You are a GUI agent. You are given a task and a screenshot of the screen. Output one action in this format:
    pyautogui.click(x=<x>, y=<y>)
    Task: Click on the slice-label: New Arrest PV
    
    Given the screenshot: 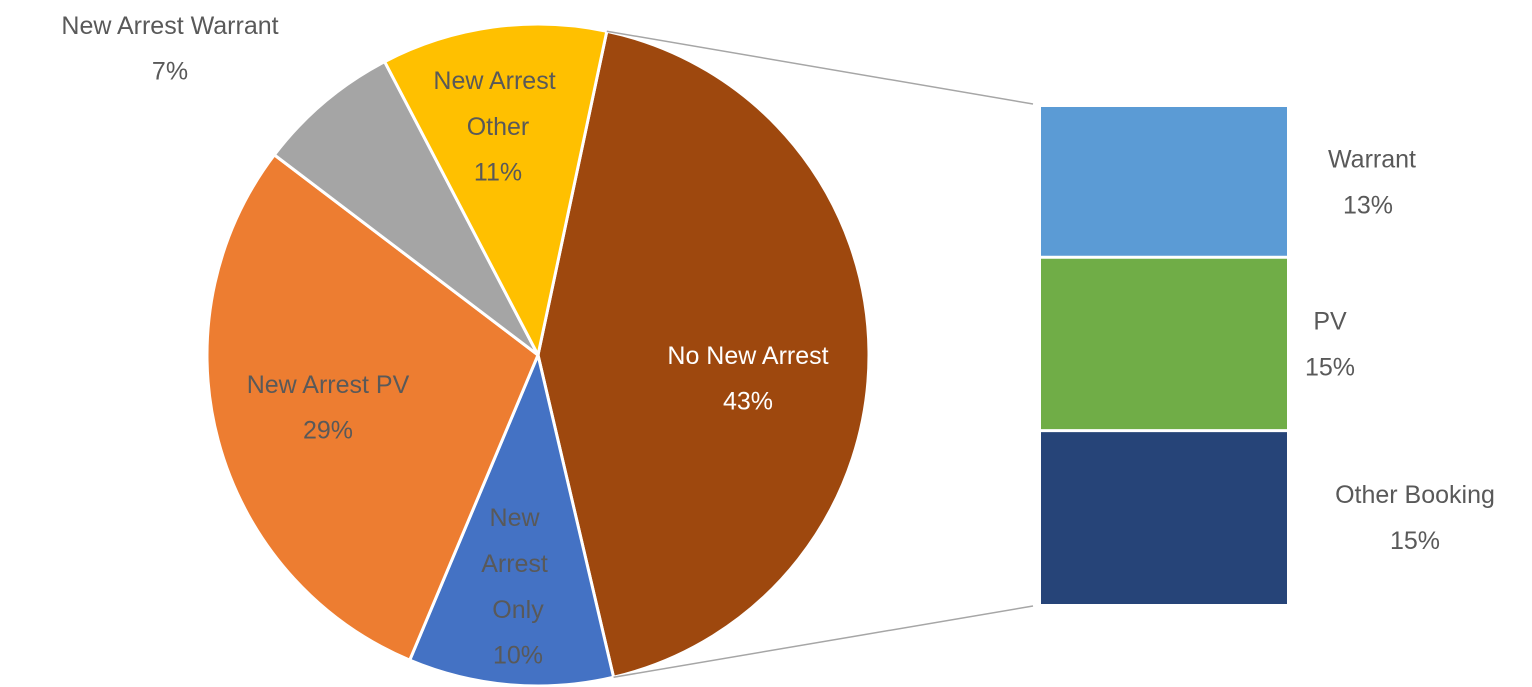 What is the action you would take?
    pyautogui.click(x=328, y=385)
    